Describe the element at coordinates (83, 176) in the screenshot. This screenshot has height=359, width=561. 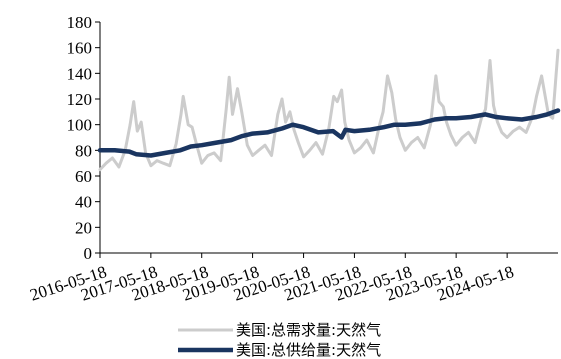
I see `y-tick-label: 60` at that location.